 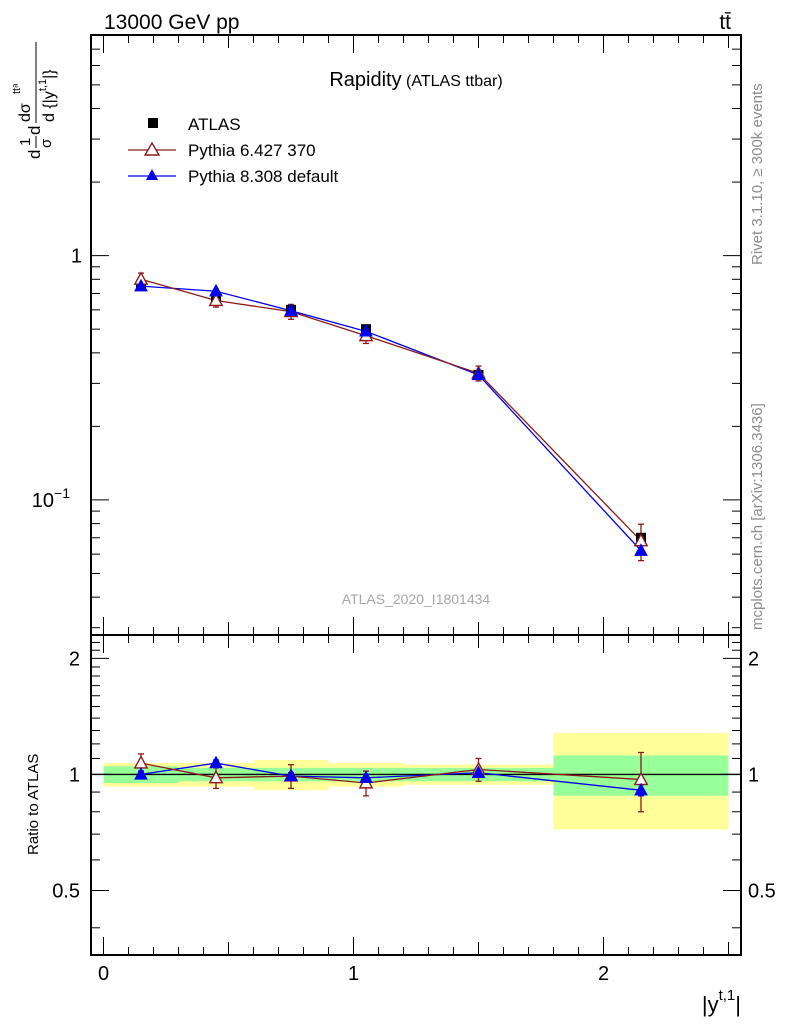 What do you see at coordinates (757, 174) in the screenshot?
I see `rivet-label: Rivet 3.1.10, ≥ 300k events` at bounding box center [757, 174].